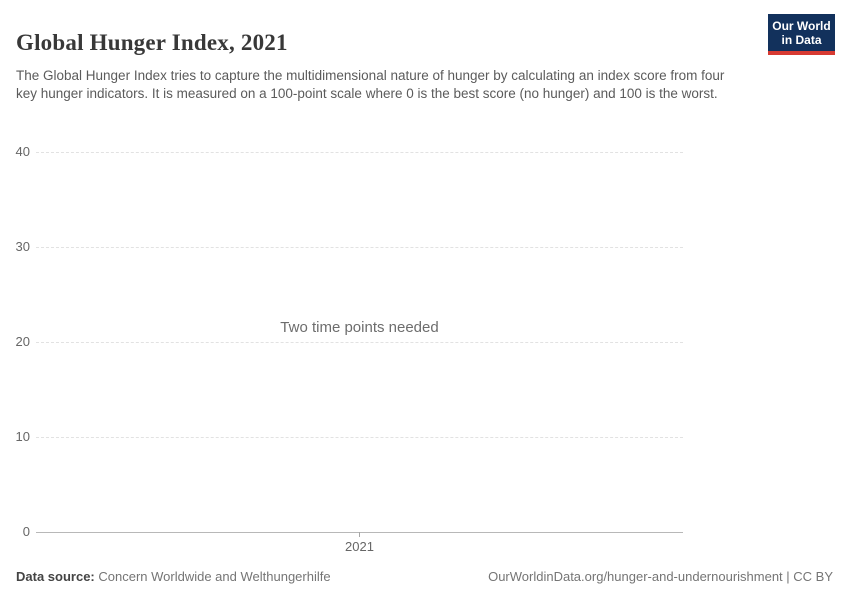 The image size is (850, 600). Describe the element at coordinates (359, 327) in the screenshot. I see `empty-chart-message: Two time points needed` at that location.